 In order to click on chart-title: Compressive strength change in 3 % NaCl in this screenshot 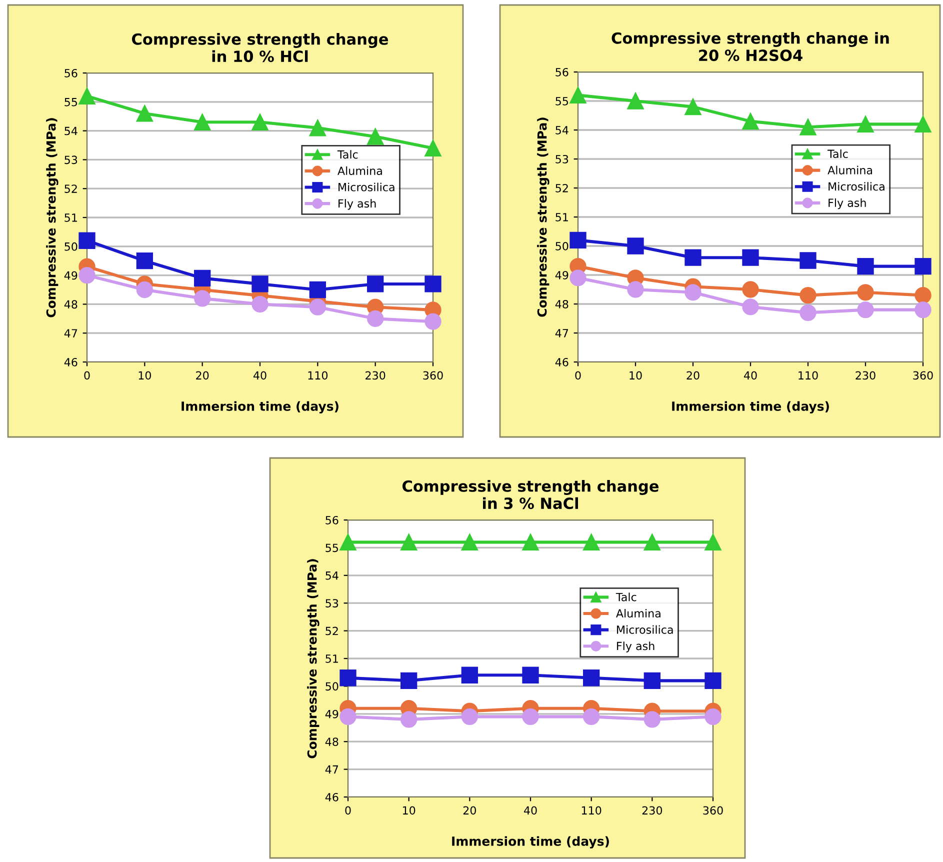, I will do `click(530, 495)`.